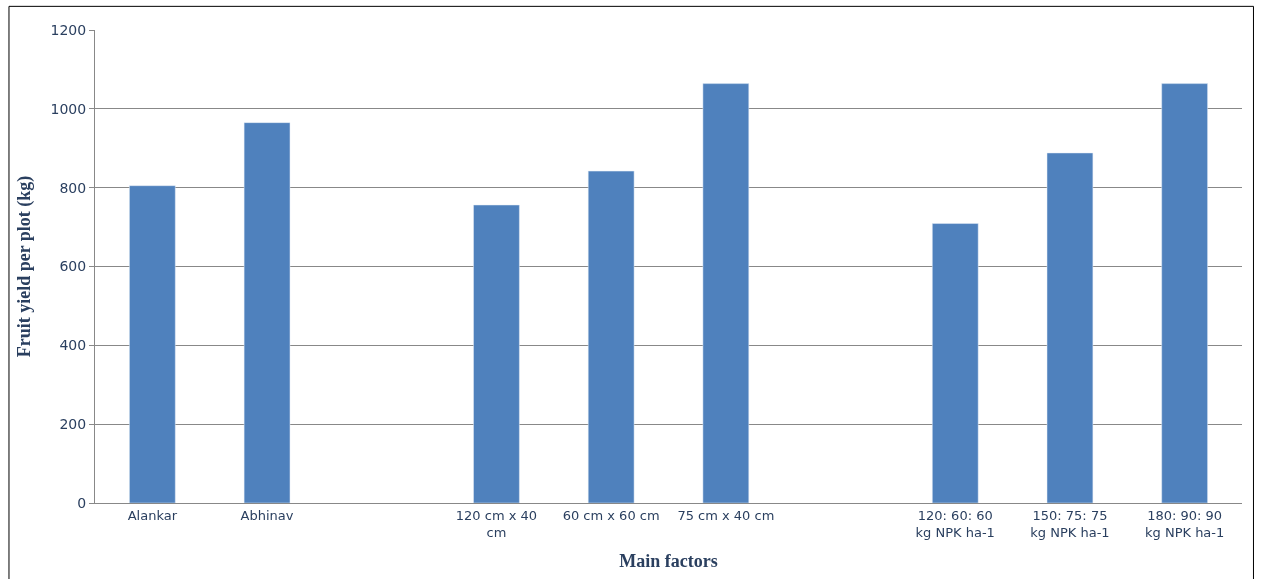 Image resolution: width=1262 pixels, height=579 pixels. What do you see at coordinates (82, 502) in the screenshot?
I see `y-tick-label: 0` at bounding box center [82, 502].